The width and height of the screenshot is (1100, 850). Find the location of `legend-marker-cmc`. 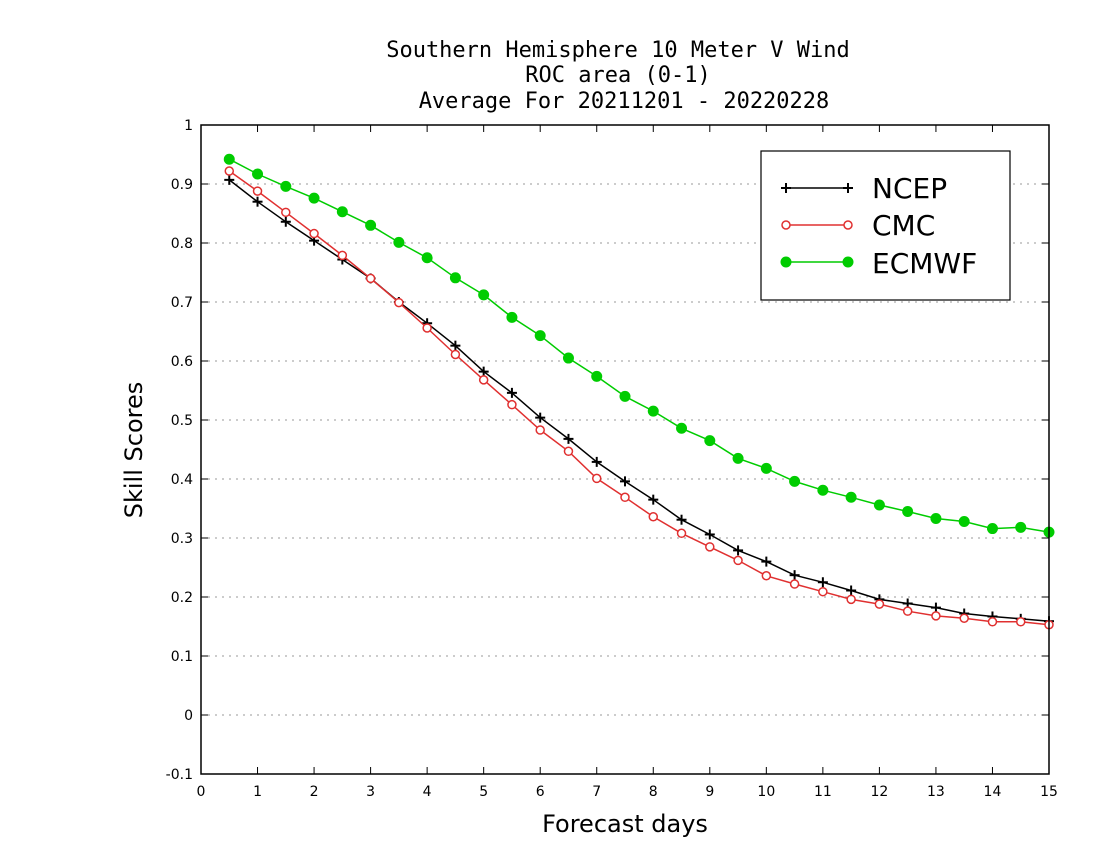

legend-marker-cmc is located at coordinates (786, 225).